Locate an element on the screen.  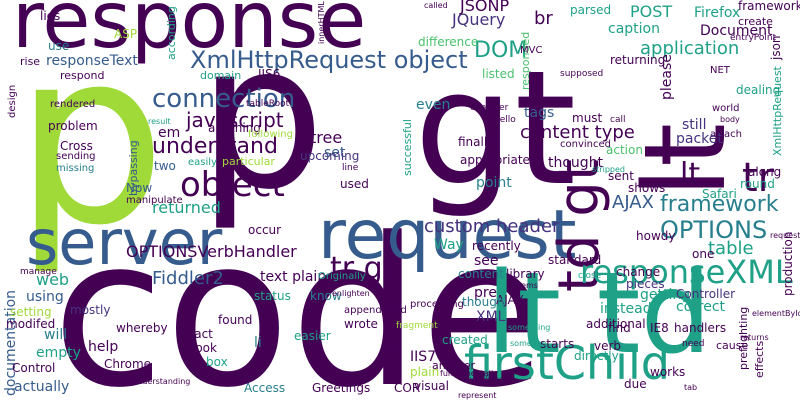
word-Fiddler2: Fiddler2 is located at coordinates (188, 278).